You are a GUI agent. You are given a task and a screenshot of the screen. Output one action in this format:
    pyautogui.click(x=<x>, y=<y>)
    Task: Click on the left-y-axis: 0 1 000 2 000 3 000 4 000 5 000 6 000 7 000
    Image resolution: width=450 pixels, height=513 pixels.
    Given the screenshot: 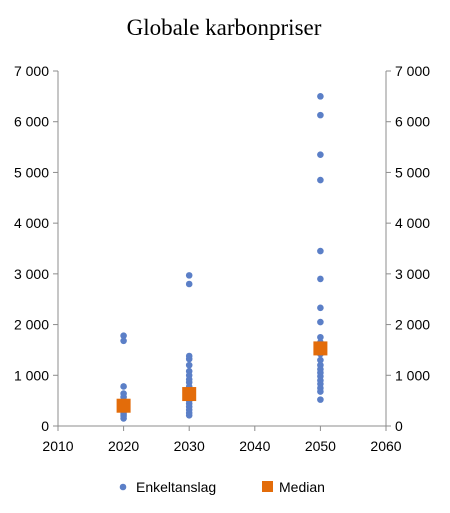 What is the action you would take?
    pyautogui.click(x=36, y=248)
    